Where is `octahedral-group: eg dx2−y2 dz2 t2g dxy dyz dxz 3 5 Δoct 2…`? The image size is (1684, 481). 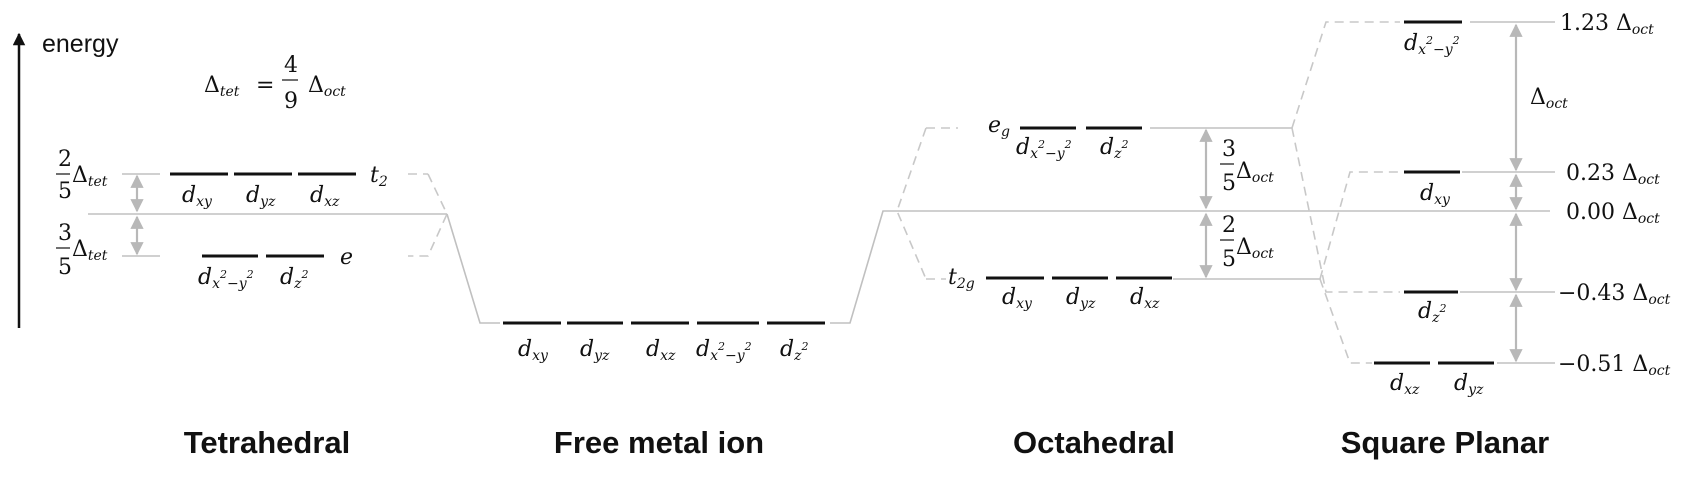 octahedral-group: eg dx2−y2 dz2 t2g dxy dyz dxz 3 5 Δoct 2… is located at coordinates (1111, 212).